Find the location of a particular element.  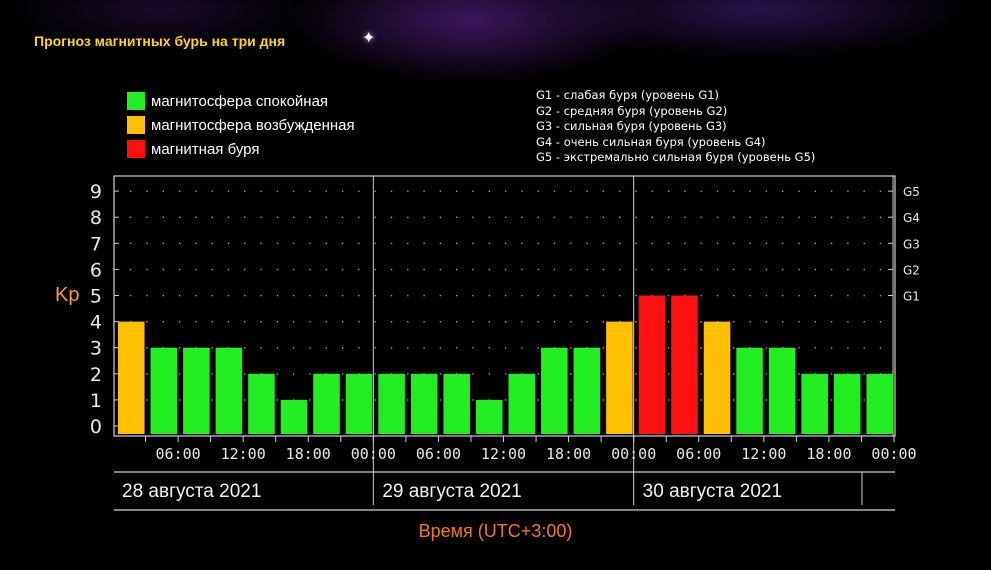

y-tick-label: 9 is located at coordinates (96, 192).